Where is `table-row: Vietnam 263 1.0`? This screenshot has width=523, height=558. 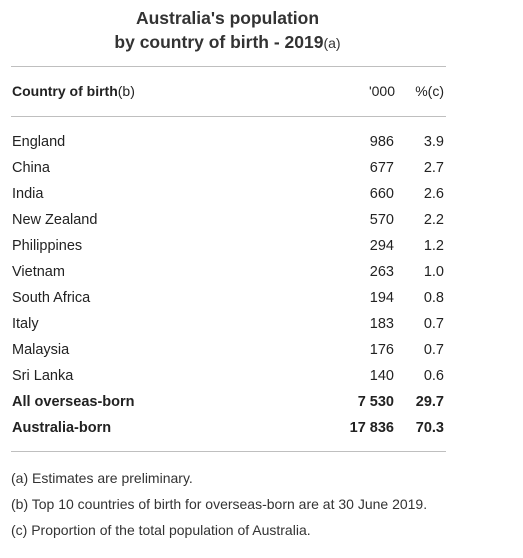 table-row: Vietnam 263 1.0 is located at coordinates (228, 272).